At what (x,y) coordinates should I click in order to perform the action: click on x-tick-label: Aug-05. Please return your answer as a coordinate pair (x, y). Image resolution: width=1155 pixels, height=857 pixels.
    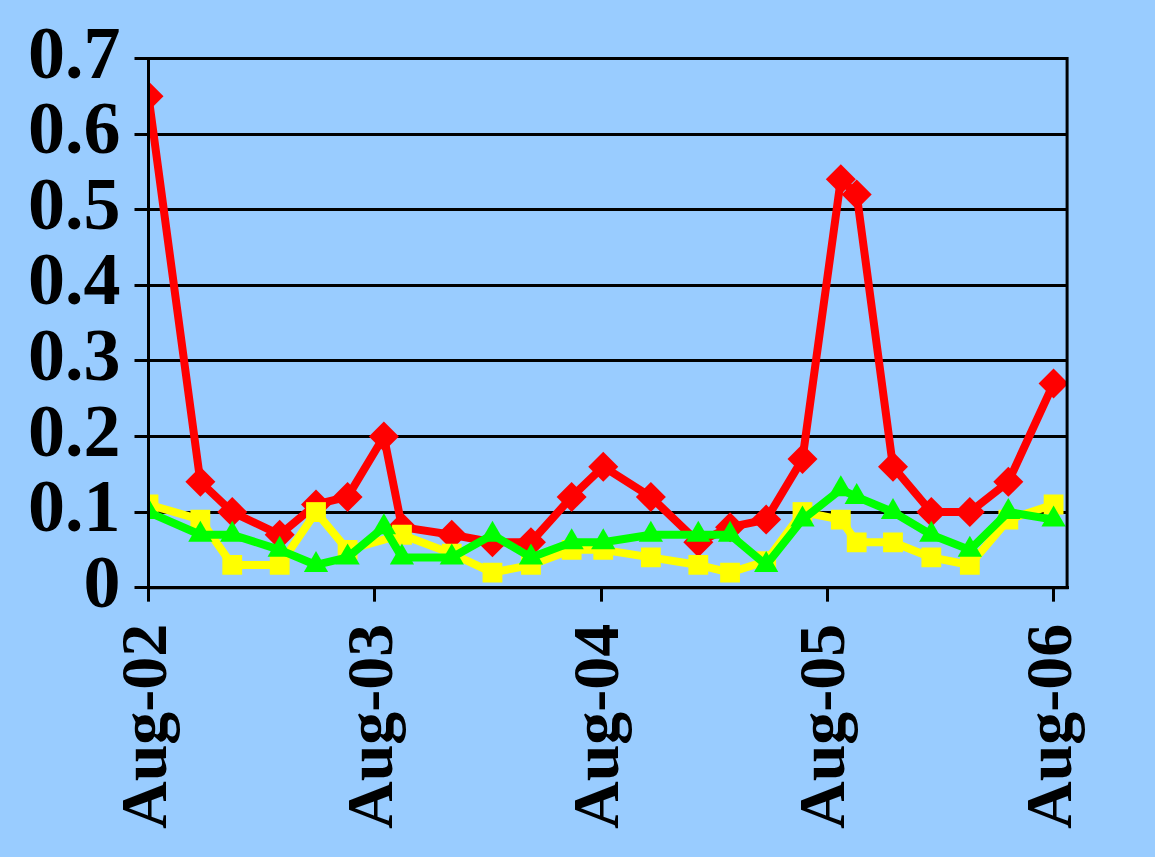
    Looking at the image, I should click on (822, 726).